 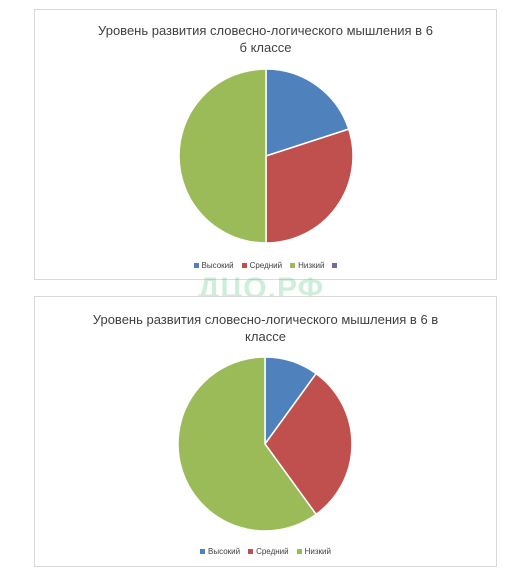 What do you see at coordinates (265, 336) in the screenshot?
I see `chart-title-line: классе` at bounding box center [265, 336].